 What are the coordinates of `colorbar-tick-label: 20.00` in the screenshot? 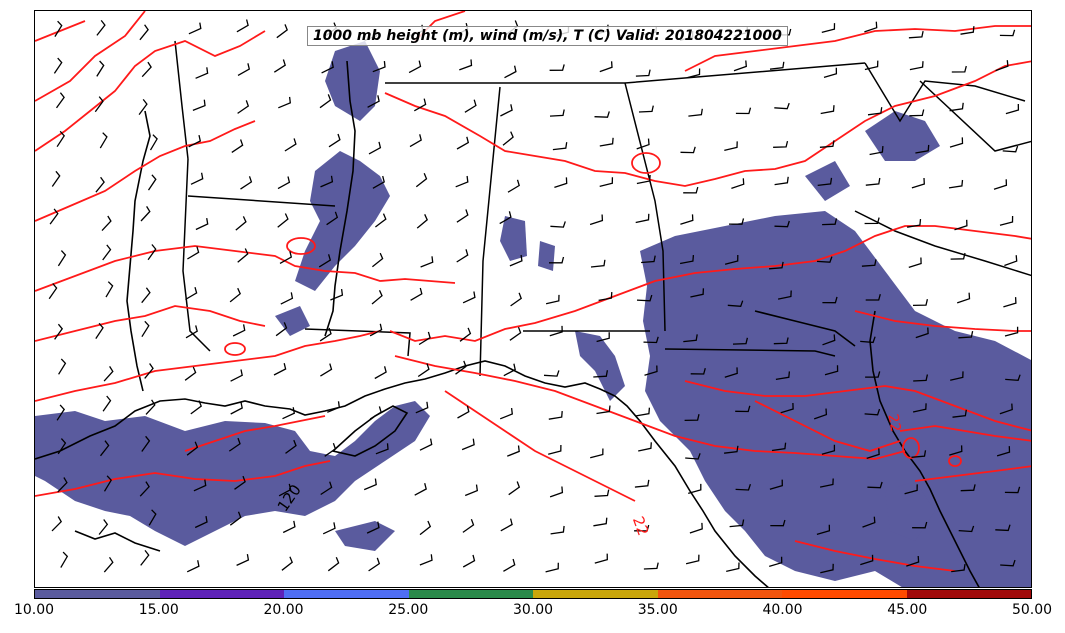 It's located at (283, 610).